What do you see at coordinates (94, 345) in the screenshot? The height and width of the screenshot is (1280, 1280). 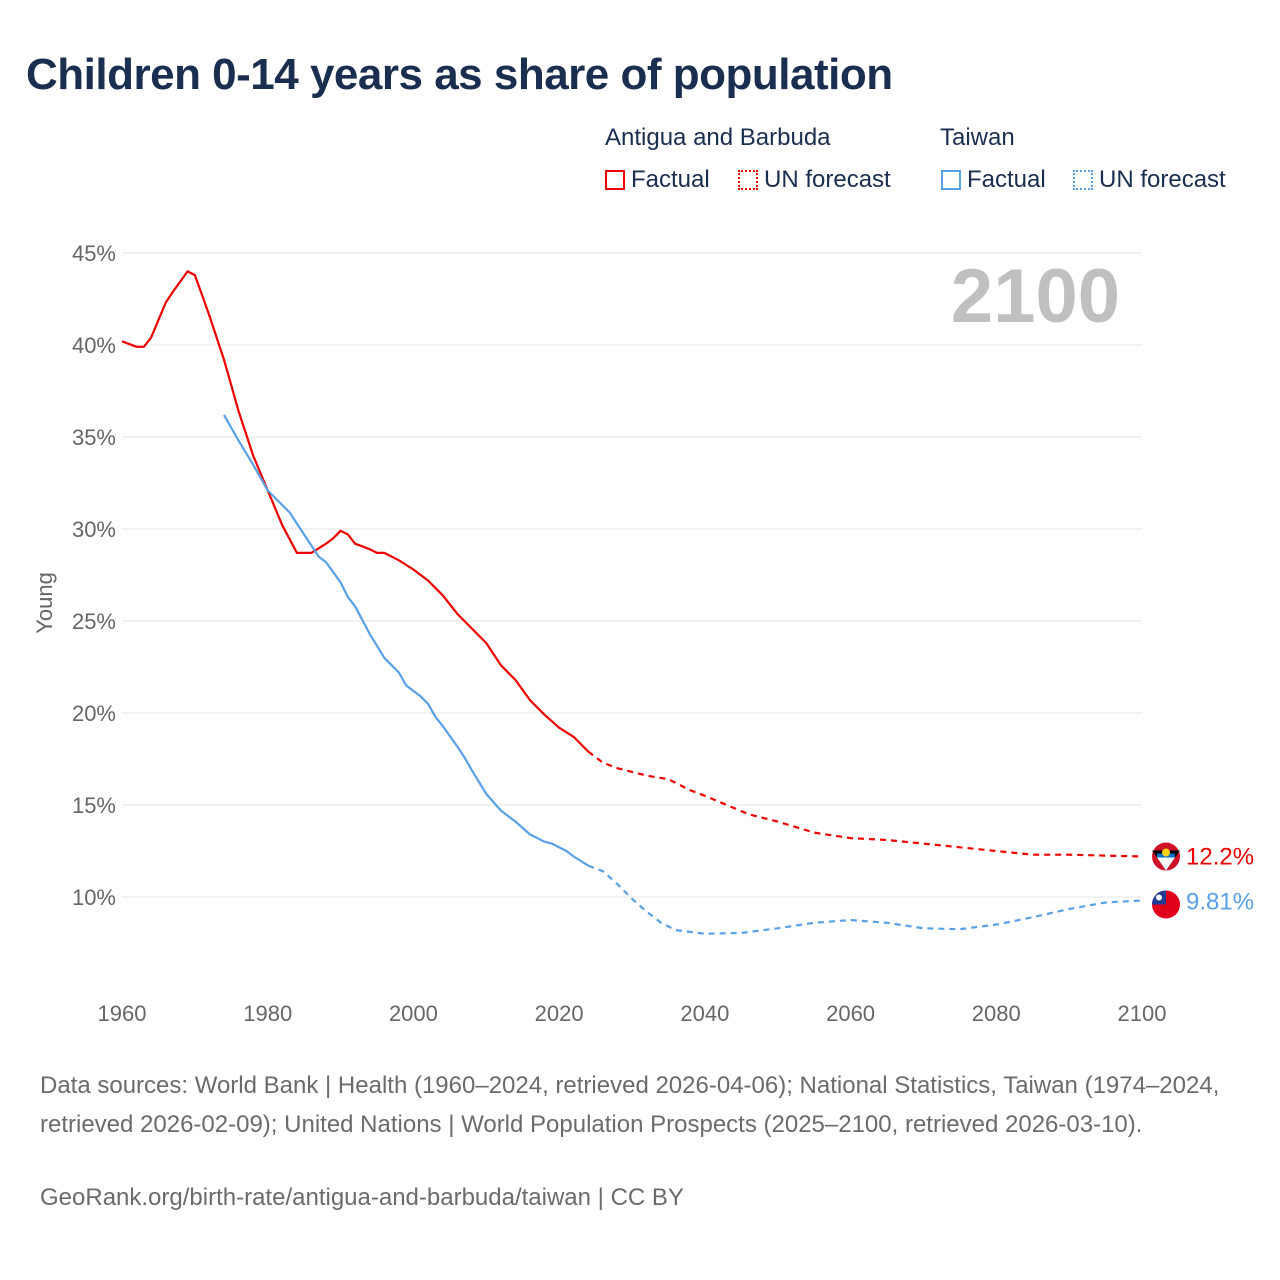 I see `y-tick-label: 40%` at bounding box center [94, 345].